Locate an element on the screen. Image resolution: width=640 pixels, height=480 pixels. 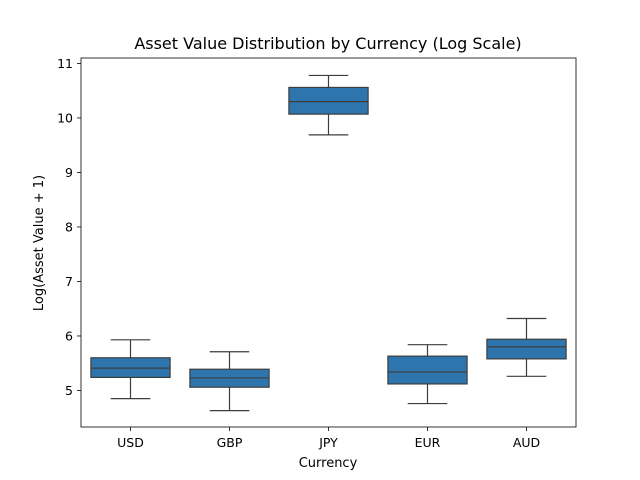
y-tick-label-9: 9 is located at coordinates (69, 172).